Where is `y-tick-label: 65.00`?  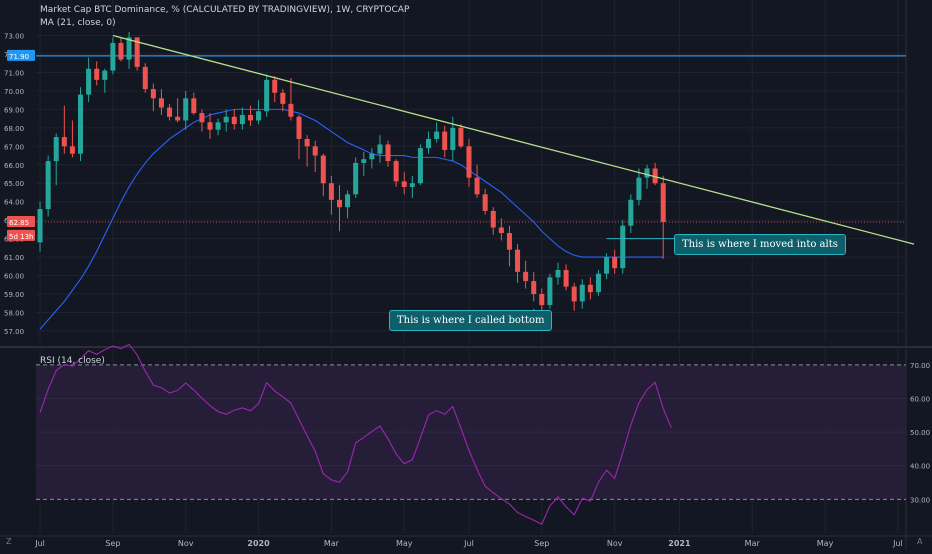 y-tick-label: 65.00 is located at coordinates (14, 184).